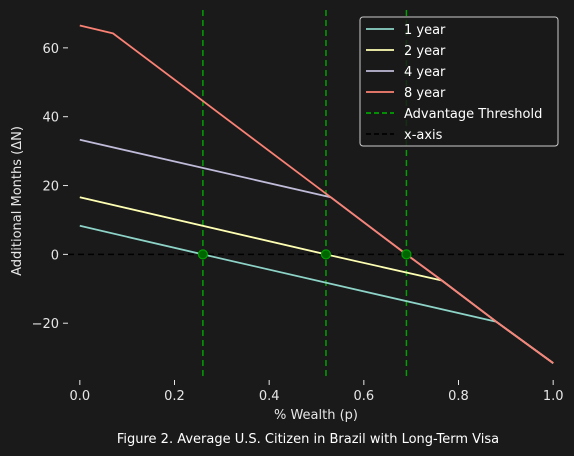 This screenshot has height=456, width=574. I want to click on y-axis-label: Additional Months (ΔN), so click(17, 201).